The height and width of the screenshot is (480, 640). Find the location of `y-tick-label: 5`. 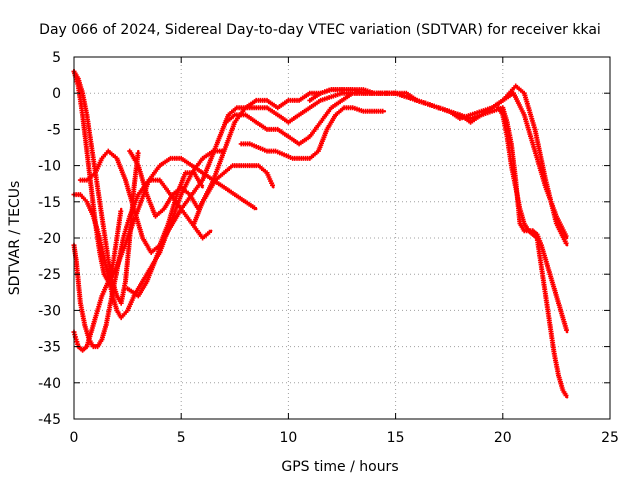

y-tick-label: 5 is located at coordinates (56, 58).